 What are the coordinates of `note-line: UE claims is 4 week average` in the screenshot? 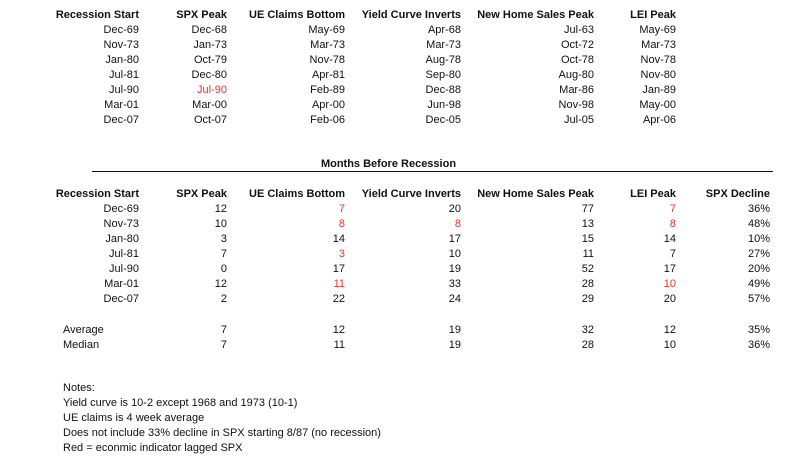 It's located at (134, 418).